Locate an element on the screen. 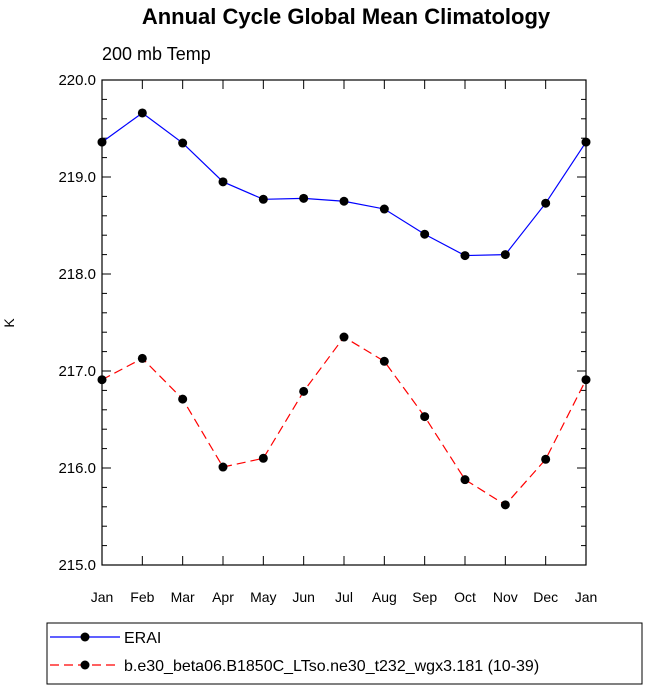  legend-marker-model is located at coordinates (85, 665).